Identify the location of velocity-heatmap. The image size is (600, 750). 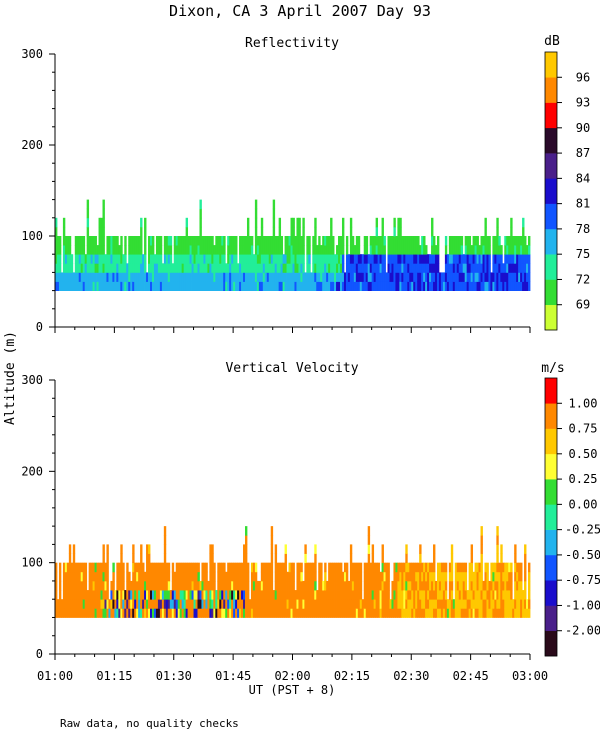
(293, 572).